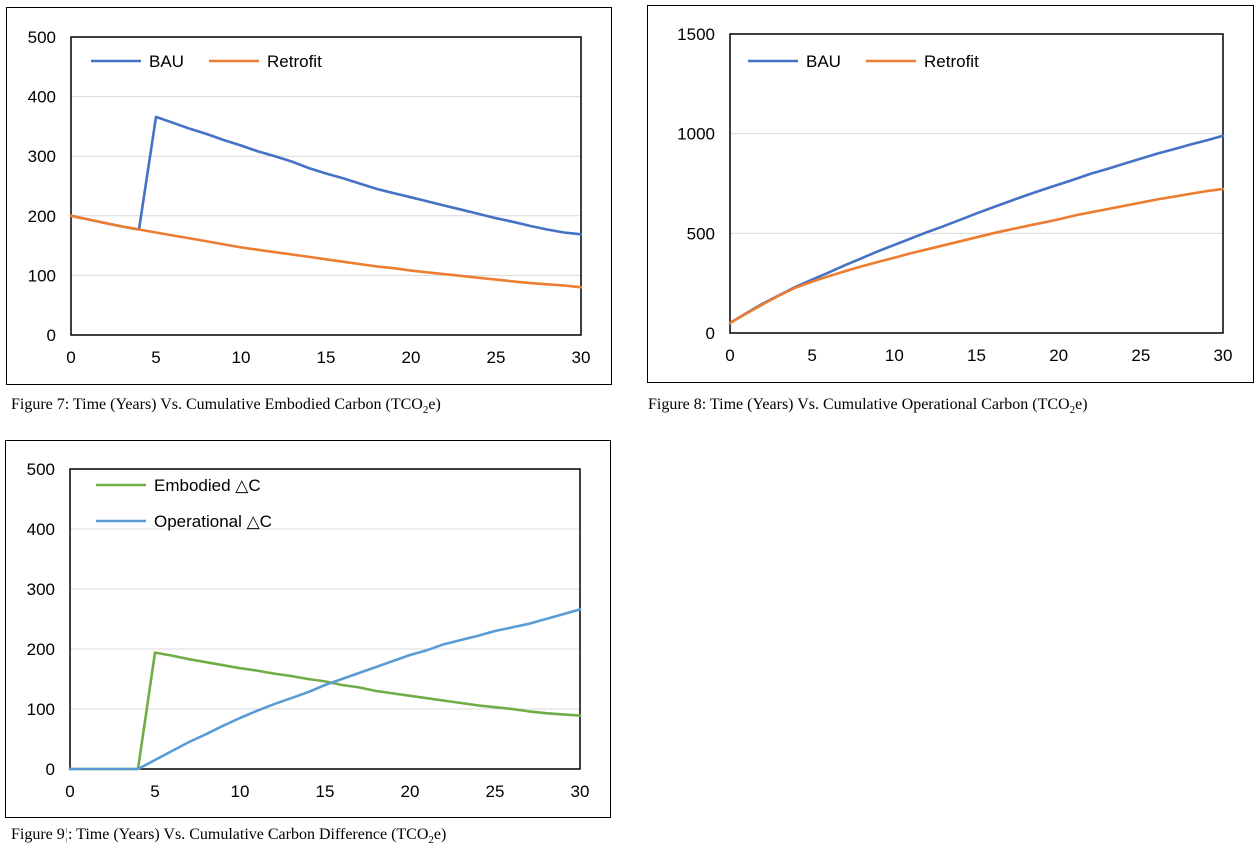 Image resolution: width=1259 pixels, height=858 pixels. Describe the element at coordinates (440, 834) in the screenshot. I see `caption-fig9-tail: e)` at that location.